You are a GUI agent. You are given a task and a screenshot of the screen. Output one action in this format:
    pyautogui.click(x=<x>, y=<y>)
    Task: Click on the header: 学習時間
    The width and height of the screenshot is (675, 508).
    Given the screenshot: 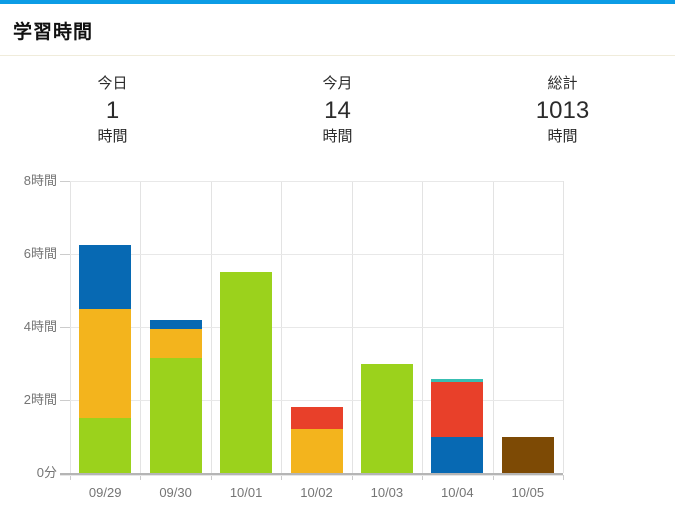 What is the action you would take?
    pyautogui.click(x=337, y=30)
    